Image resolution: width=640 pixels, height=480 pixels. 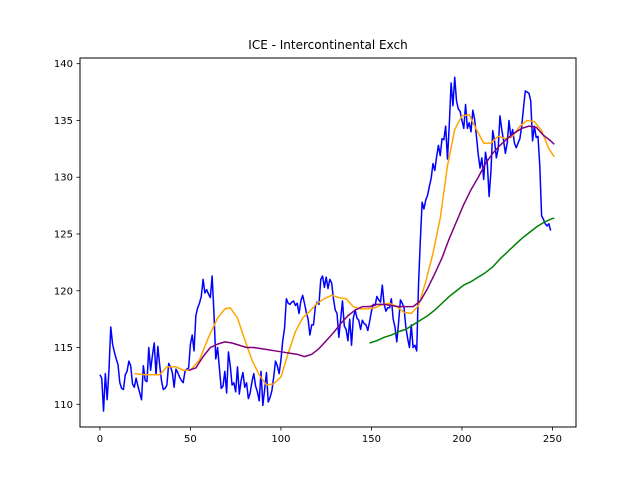 What do you see at coordinates (63, 405) in the screenshot?
I see `y-tick-label: 110` at bounding box center [63, 405].